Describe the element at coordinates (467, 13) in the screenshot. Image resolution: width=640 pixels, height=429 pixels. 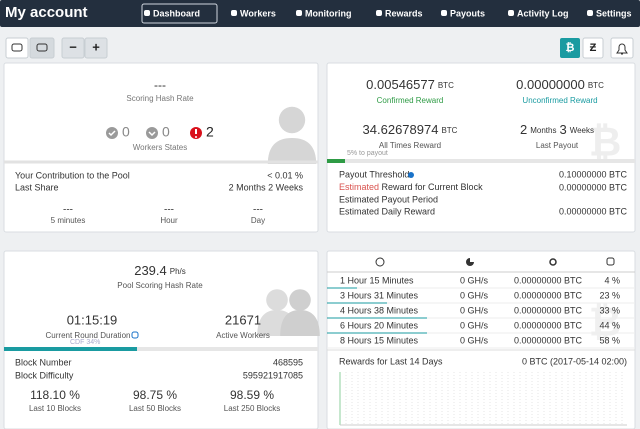
I see `nav-item: Payouts` at that location.